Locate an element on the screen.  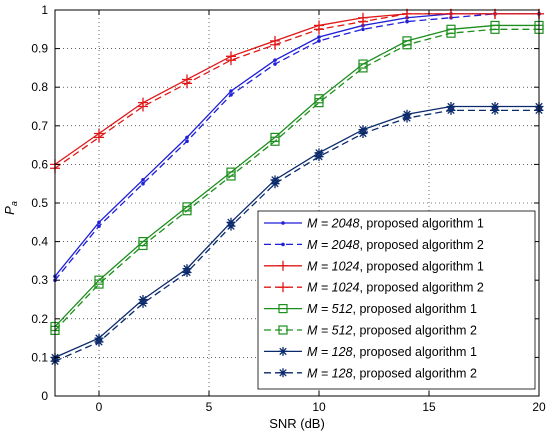
legend-entry: M = 1024, proposed algorithm 1 is located at coordinates (374, 266).